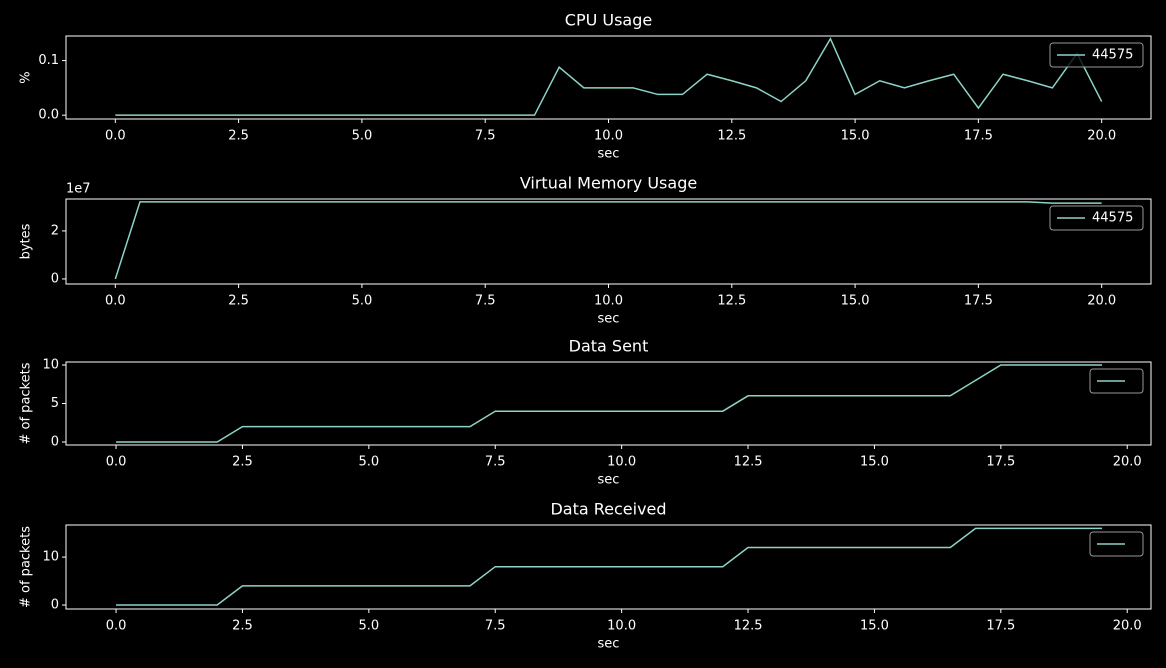 This screenshot has width=1166, height=668. I want to click on y-axis-label: bytes, so click(26, 241).